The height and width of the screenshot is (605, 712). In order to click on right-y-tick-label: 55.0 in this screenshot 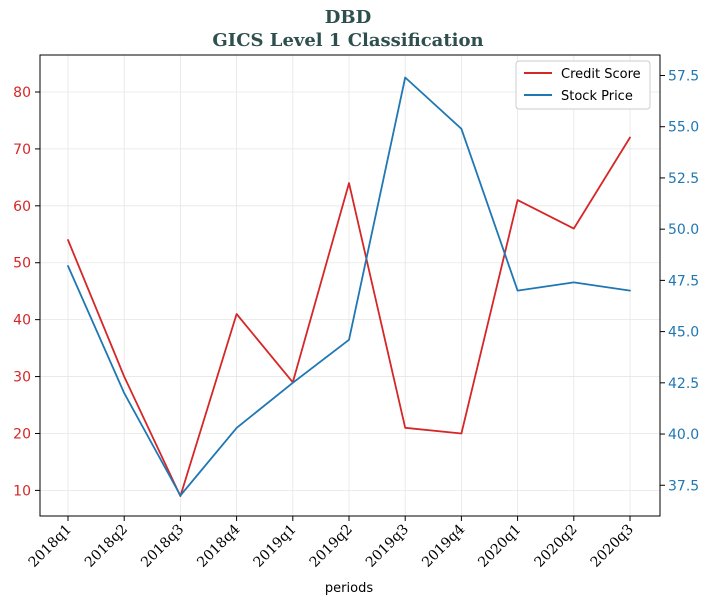, I will do `click(683, 128)`.